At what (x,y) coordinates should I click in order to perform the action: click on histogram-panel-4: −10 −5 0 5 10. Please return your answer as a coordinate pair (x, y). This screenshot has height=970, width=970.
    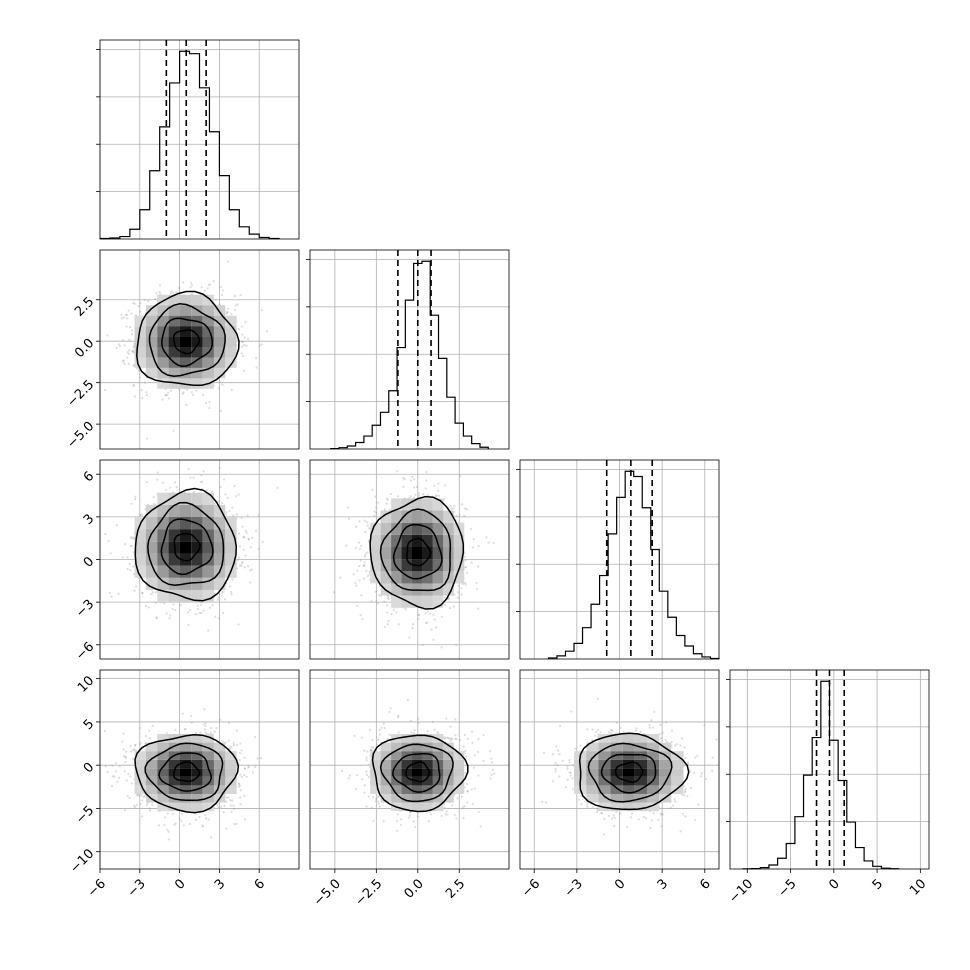
    Looking at the image, I should click on (828, 787).